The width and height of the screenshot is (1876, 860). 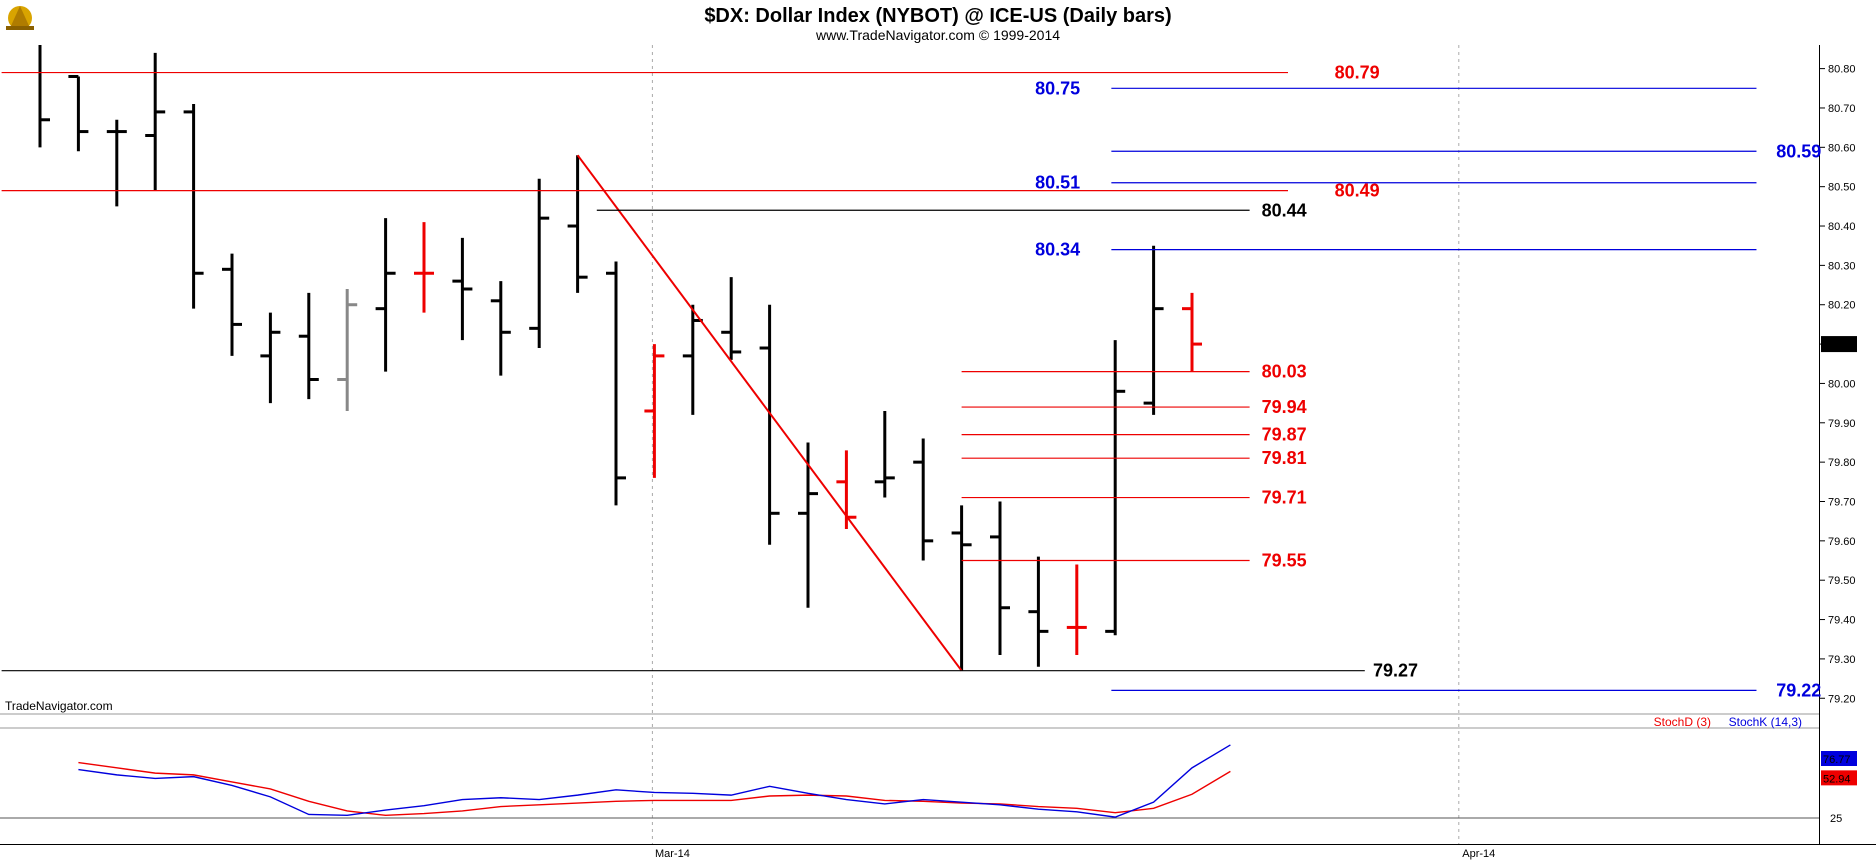 What do you see at coordinates (1284, 210) in the screenshot?
I see `level-label: 80.44` at bounding box center [1284, 210].